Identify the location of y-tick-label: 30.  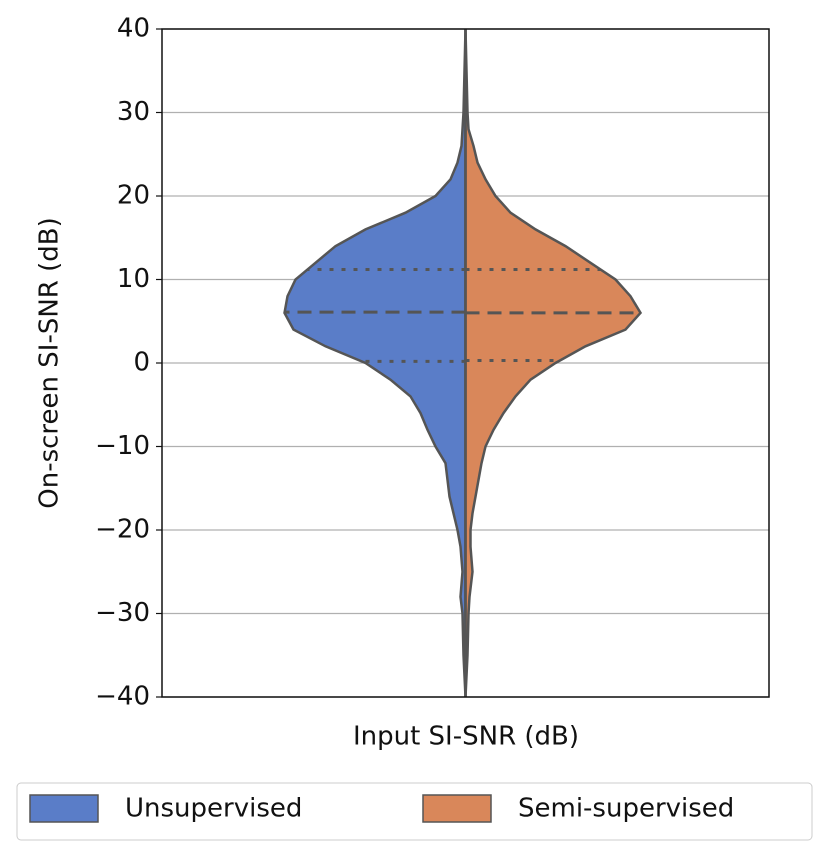
(133, 112).